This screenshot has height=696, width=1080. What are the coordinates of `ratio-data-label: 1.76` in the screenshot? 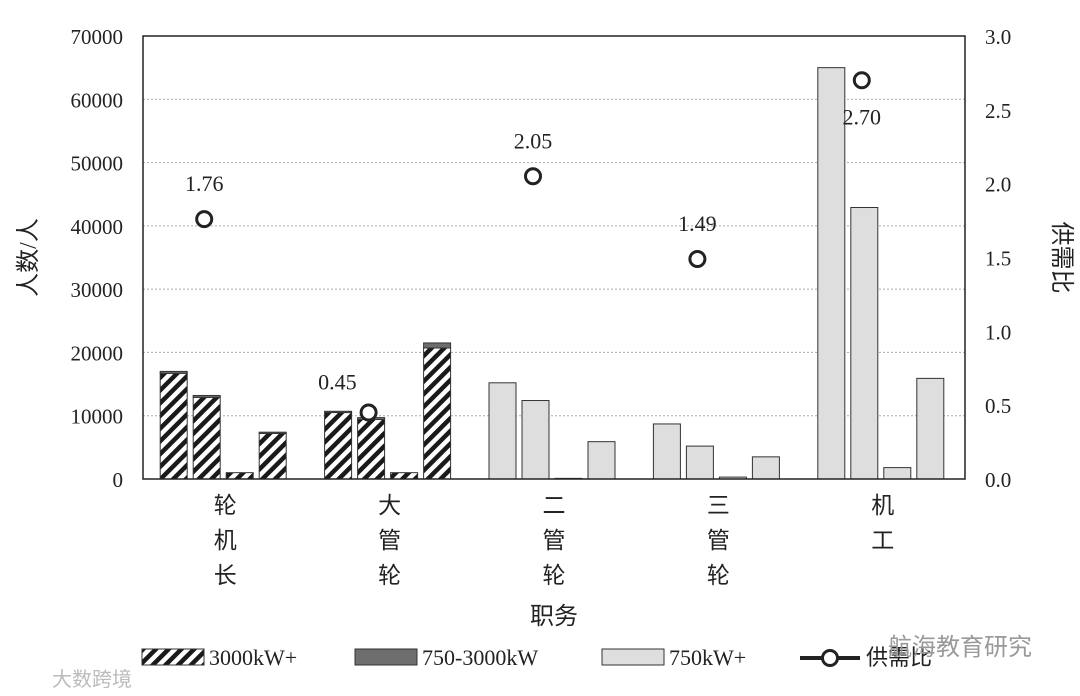 It's located at (204, 183).